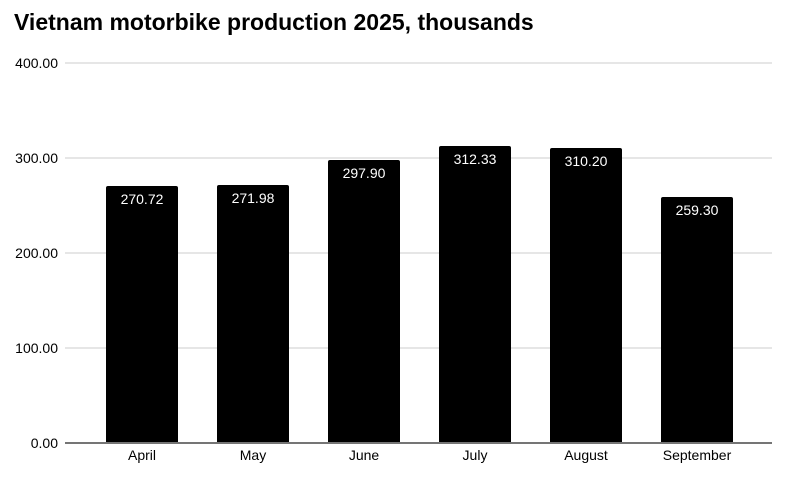 The height and width of the screenshot is (487, 786). I want to click on bar-august: 310.20, so click(586, 295).